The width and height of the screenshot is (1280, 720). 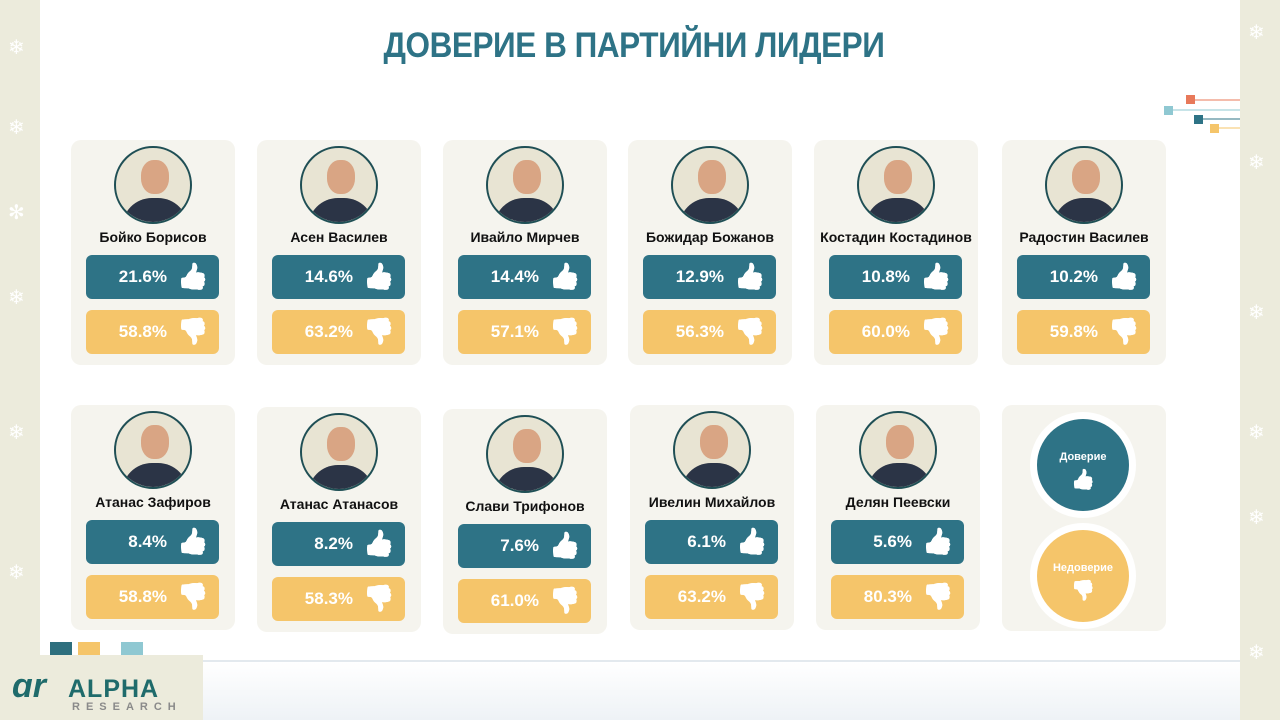 I want to click on trust-badge: 10.8% 👍, so click(x=895, y=277).